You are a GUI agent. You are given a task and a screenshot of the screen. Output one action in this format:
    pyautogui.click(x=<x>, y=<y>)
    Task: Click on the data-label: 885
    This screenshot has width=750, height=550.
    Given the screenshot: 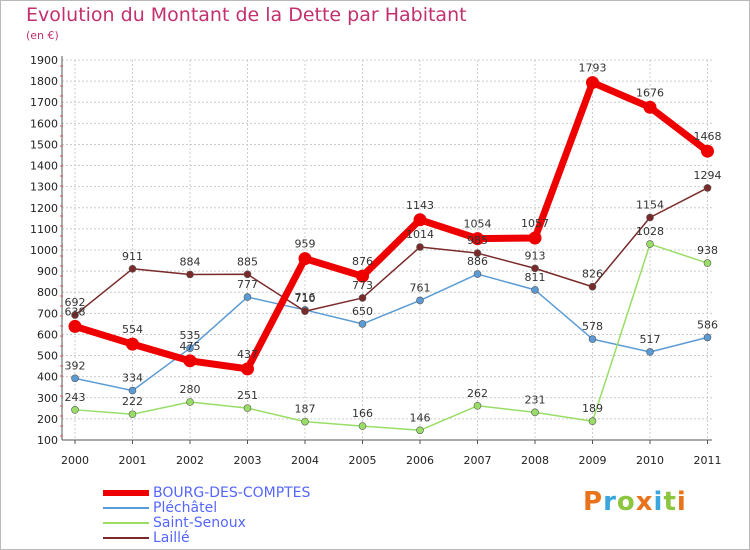 What is the action you would take?
    pyautogui.click(x=247, y=261)
    